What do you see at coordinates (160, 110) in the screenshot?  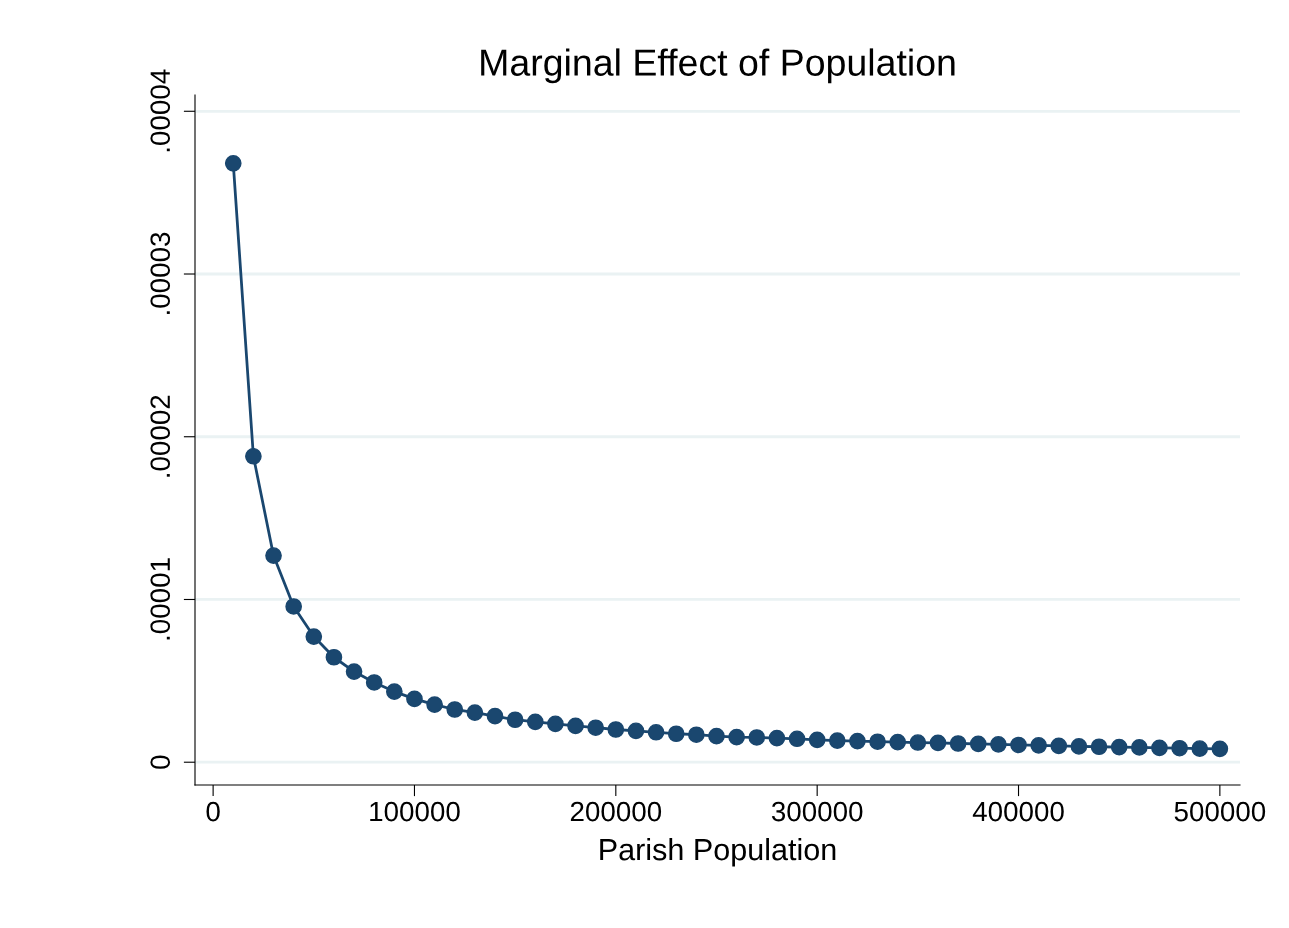 I see `y-tick-label: .00004` at bounding box center [160, 110].